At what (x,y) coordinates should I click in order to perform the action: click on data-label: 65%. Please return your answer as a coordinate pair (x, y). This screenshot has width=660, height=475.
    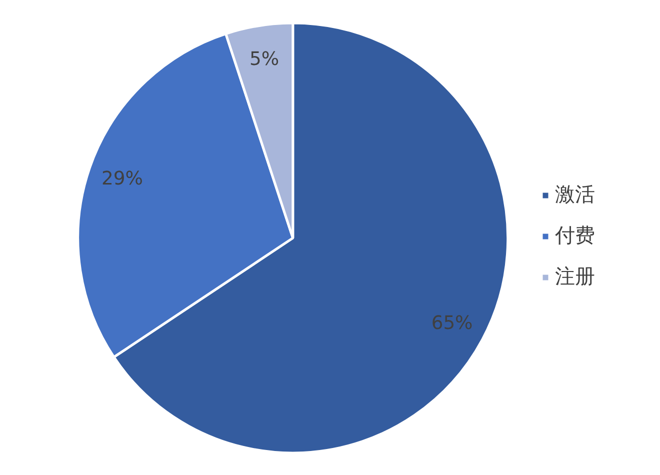
    Looking at the image, I should click on (452, 323).